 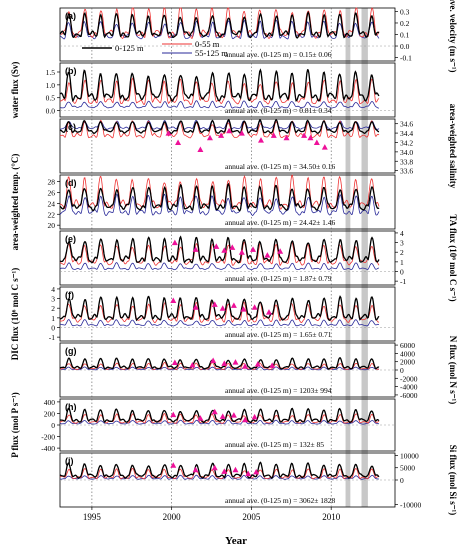 I want to click on y-tick-label: 1.0, so click(x=51, y=85).